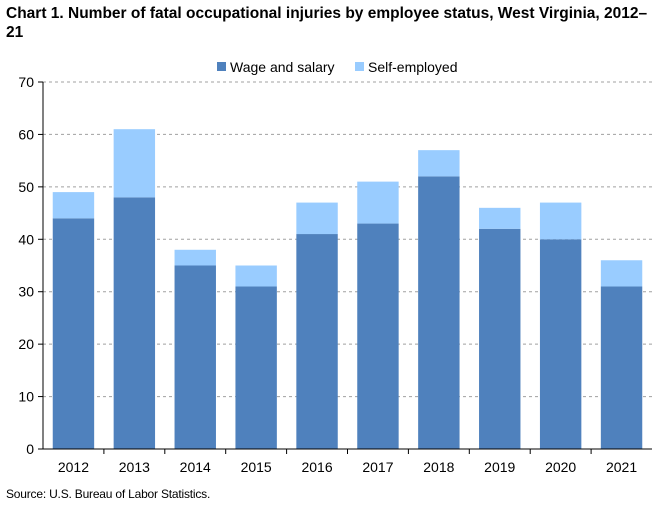 The height and width of the screenshot is (506, 659). What do you see at coordinates (195, 467) in the screenshot?
I see `x-tick-label: 2014` at bounding box center [195, 467].